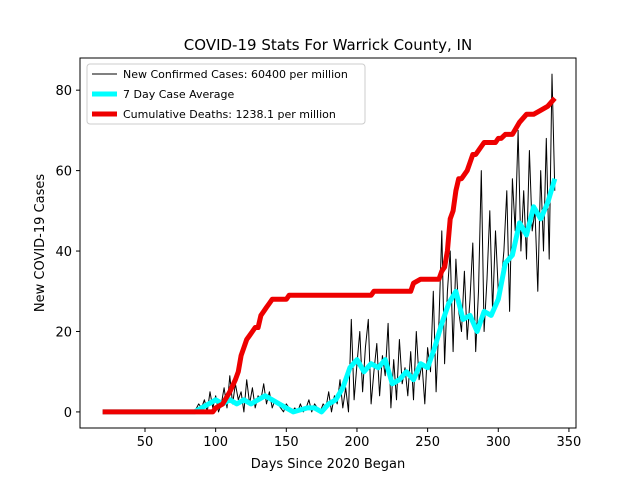 This screenshot has width=640, height=480. What do you see at coordinates (427, 442) in the screenshot?
I see `x-tick-label: 250` at bounding box center [427, 442].